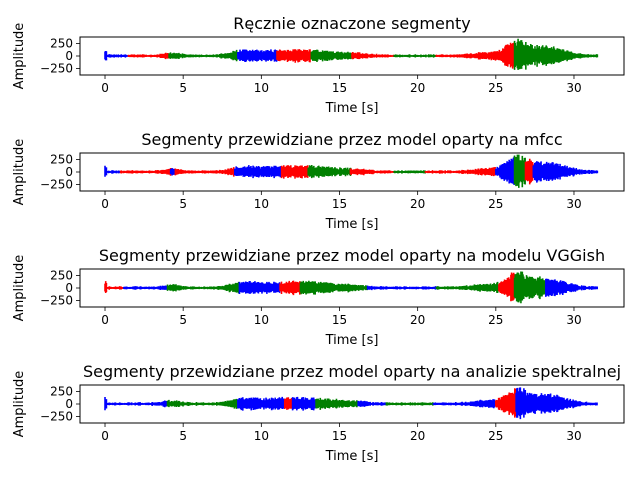 This screenshot has width=640, height=480. I want to click on chart-title: Ręcznie oznaczone segmenty, so click(352, 23).